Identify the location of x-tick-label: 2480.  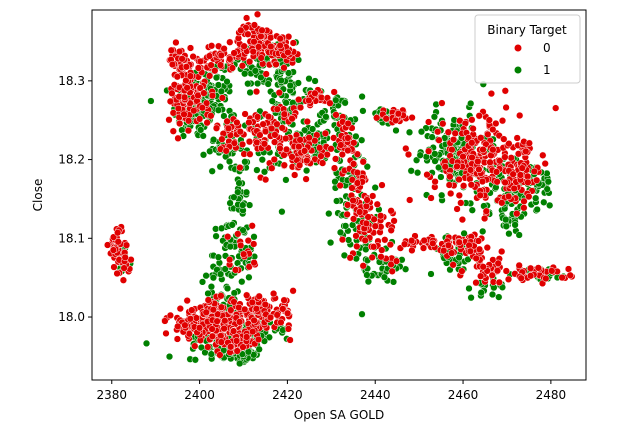
(551, 395).